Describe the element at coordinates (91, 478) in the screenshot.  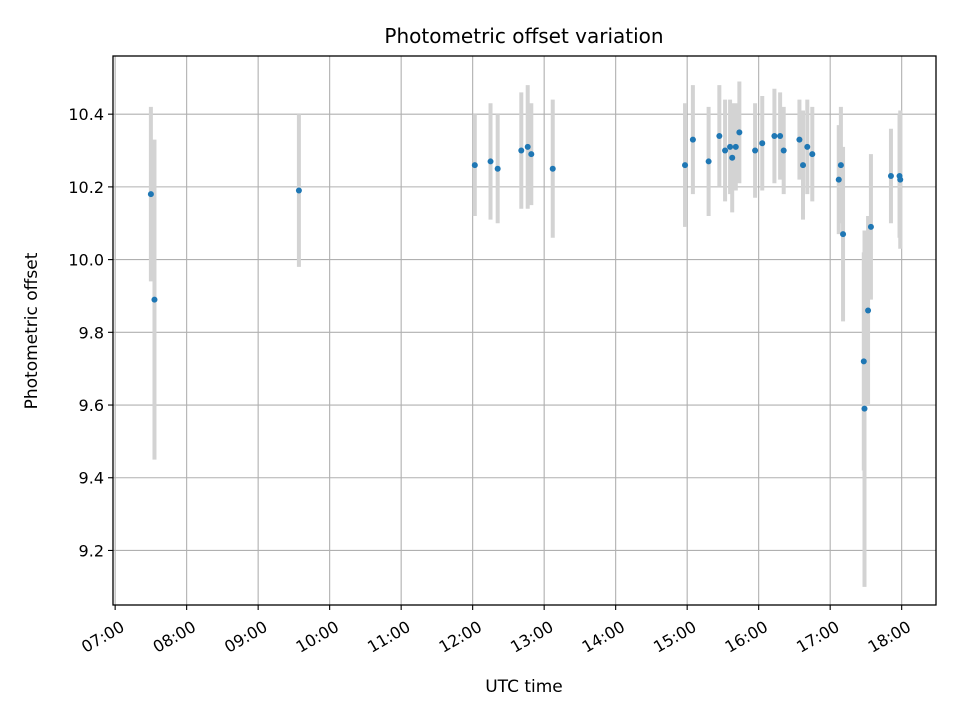
I see `y-tick-label: 9.4` at that location.